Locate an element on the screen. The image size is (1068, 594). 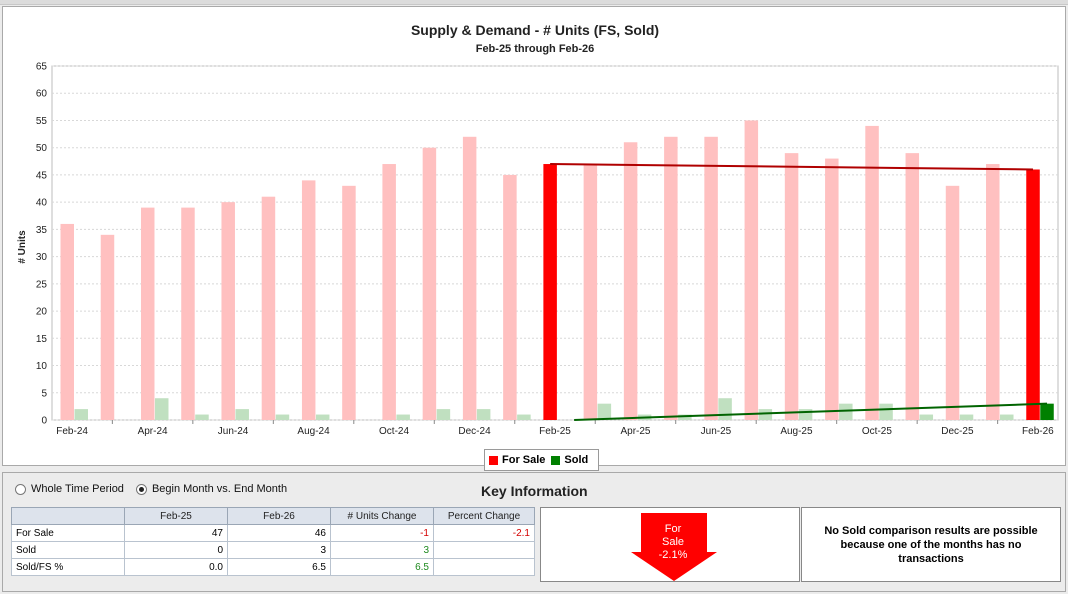
cell-percent: -2.1 is located at coordinates (484, 533).